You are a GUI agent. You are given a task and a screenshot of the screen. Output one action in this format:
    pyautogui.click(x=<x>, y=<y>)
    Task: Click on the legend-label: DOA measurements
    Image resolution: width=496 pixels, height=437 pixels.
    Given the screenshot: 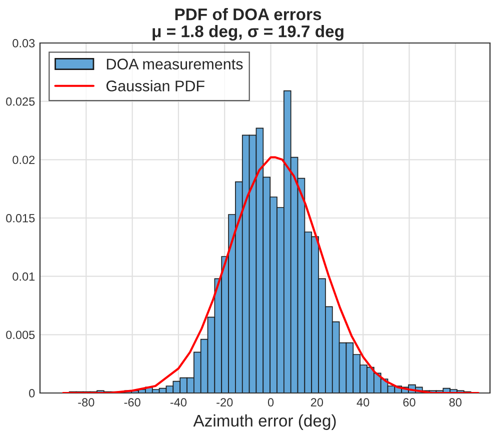 What is the action you would take?
    pyautogui.click(x=174, y=64)
    